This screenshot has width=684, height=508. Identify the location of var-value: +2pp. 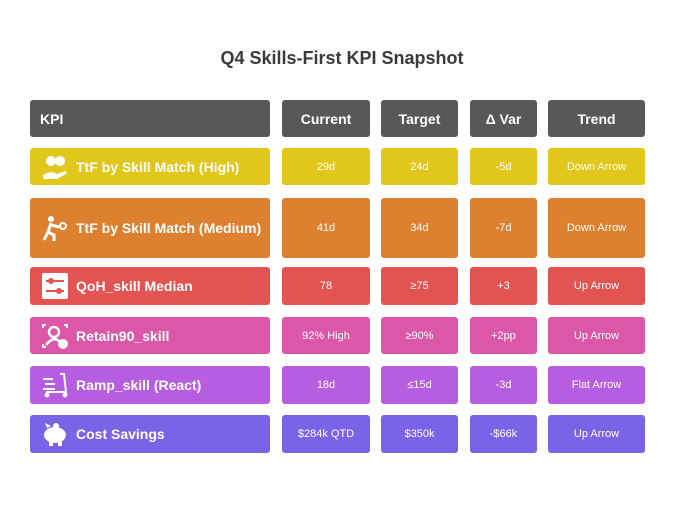
(503, 335).